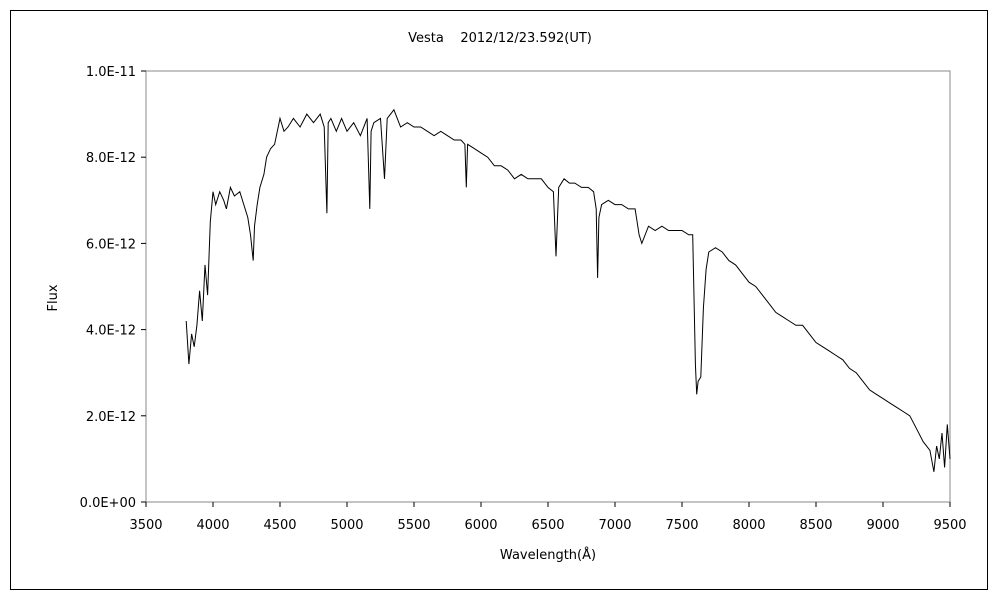 The image size is (1000, 600). I want to click on y-tick-label: 6.0E-12, so click(111, 244).